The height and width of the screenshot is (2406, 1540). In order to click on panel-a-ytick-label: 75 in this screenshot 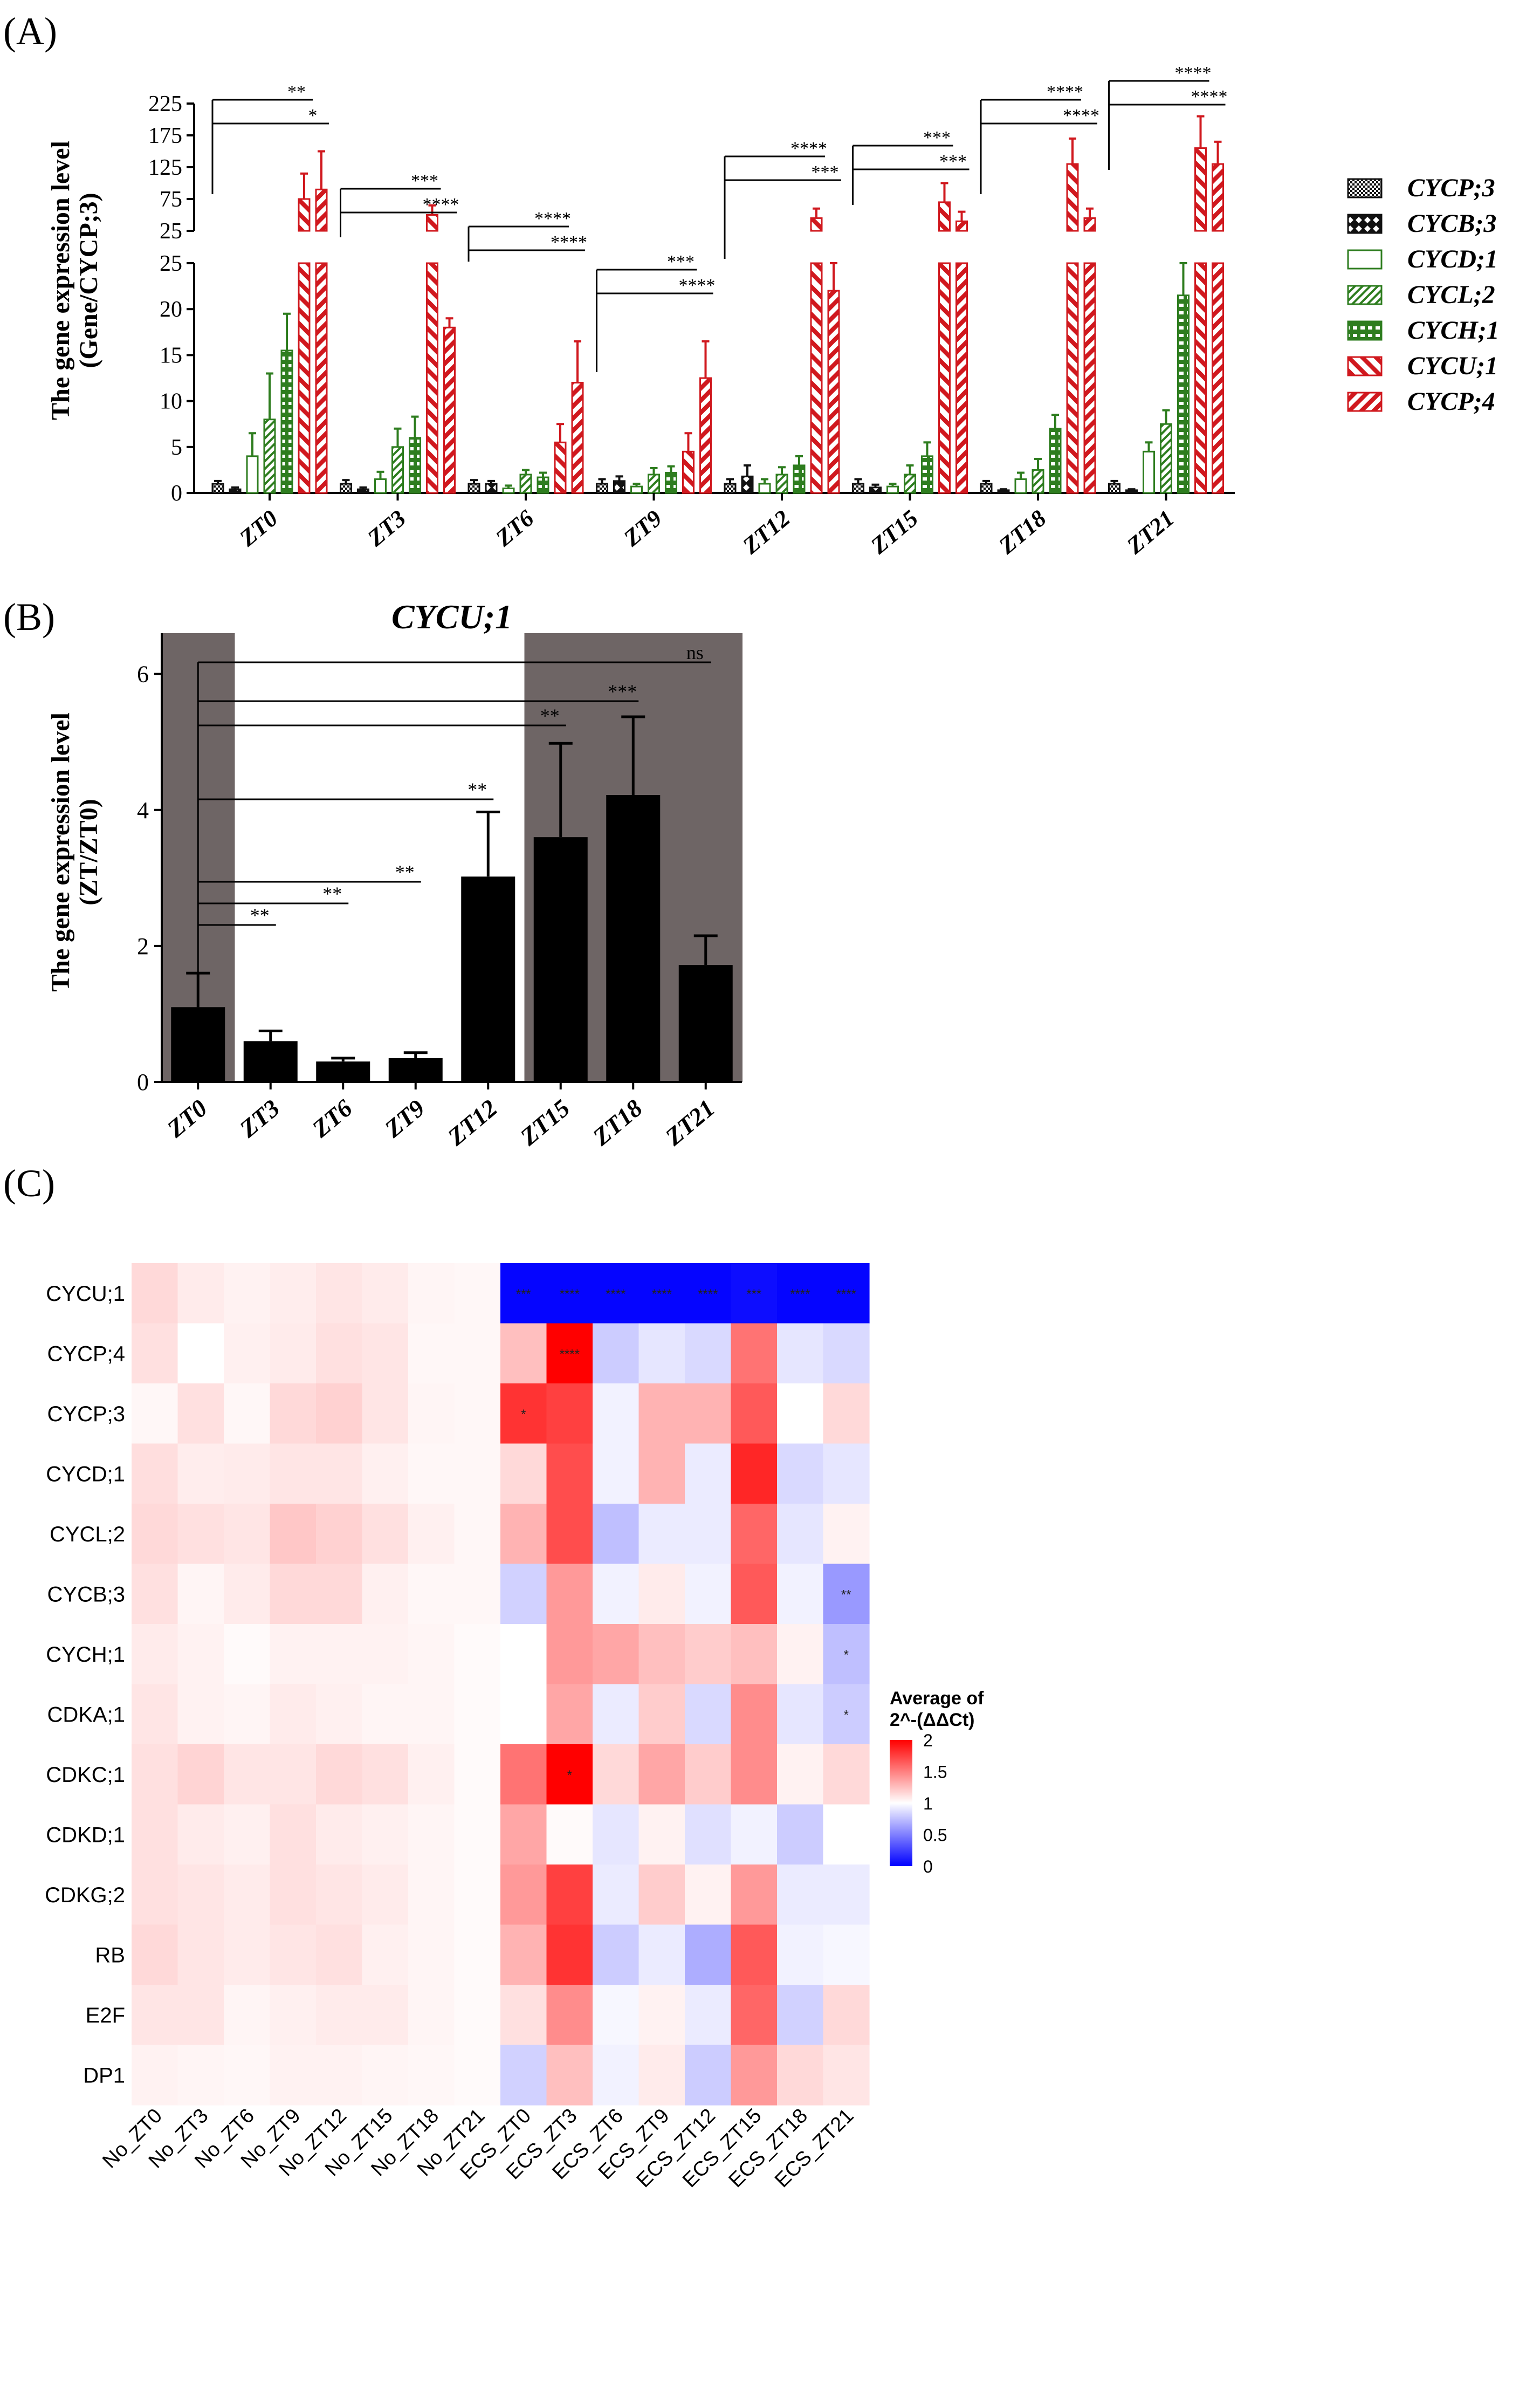, I will do `click(171, 199)`.